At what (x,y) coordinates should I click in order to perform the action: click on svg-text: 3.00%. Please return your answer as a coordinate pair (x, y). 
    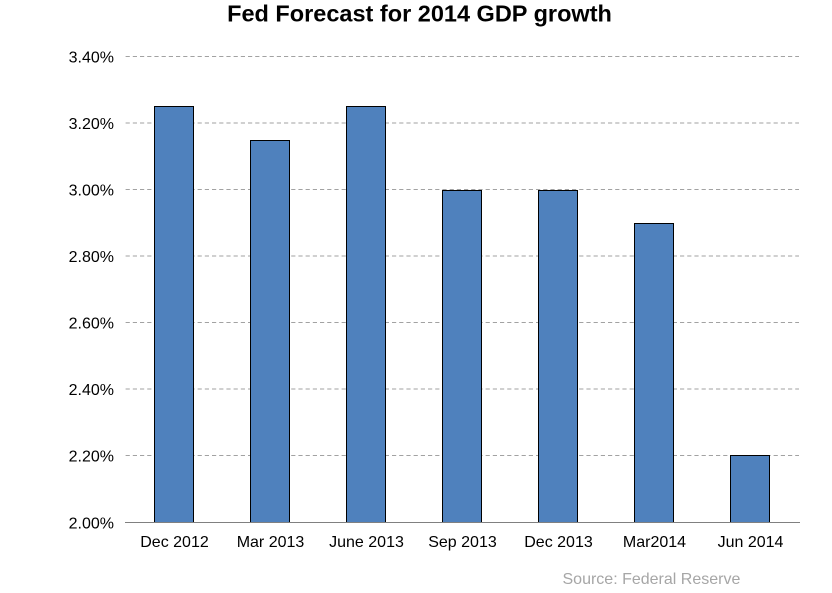
    Looking at the image, I should click on (91, 191).